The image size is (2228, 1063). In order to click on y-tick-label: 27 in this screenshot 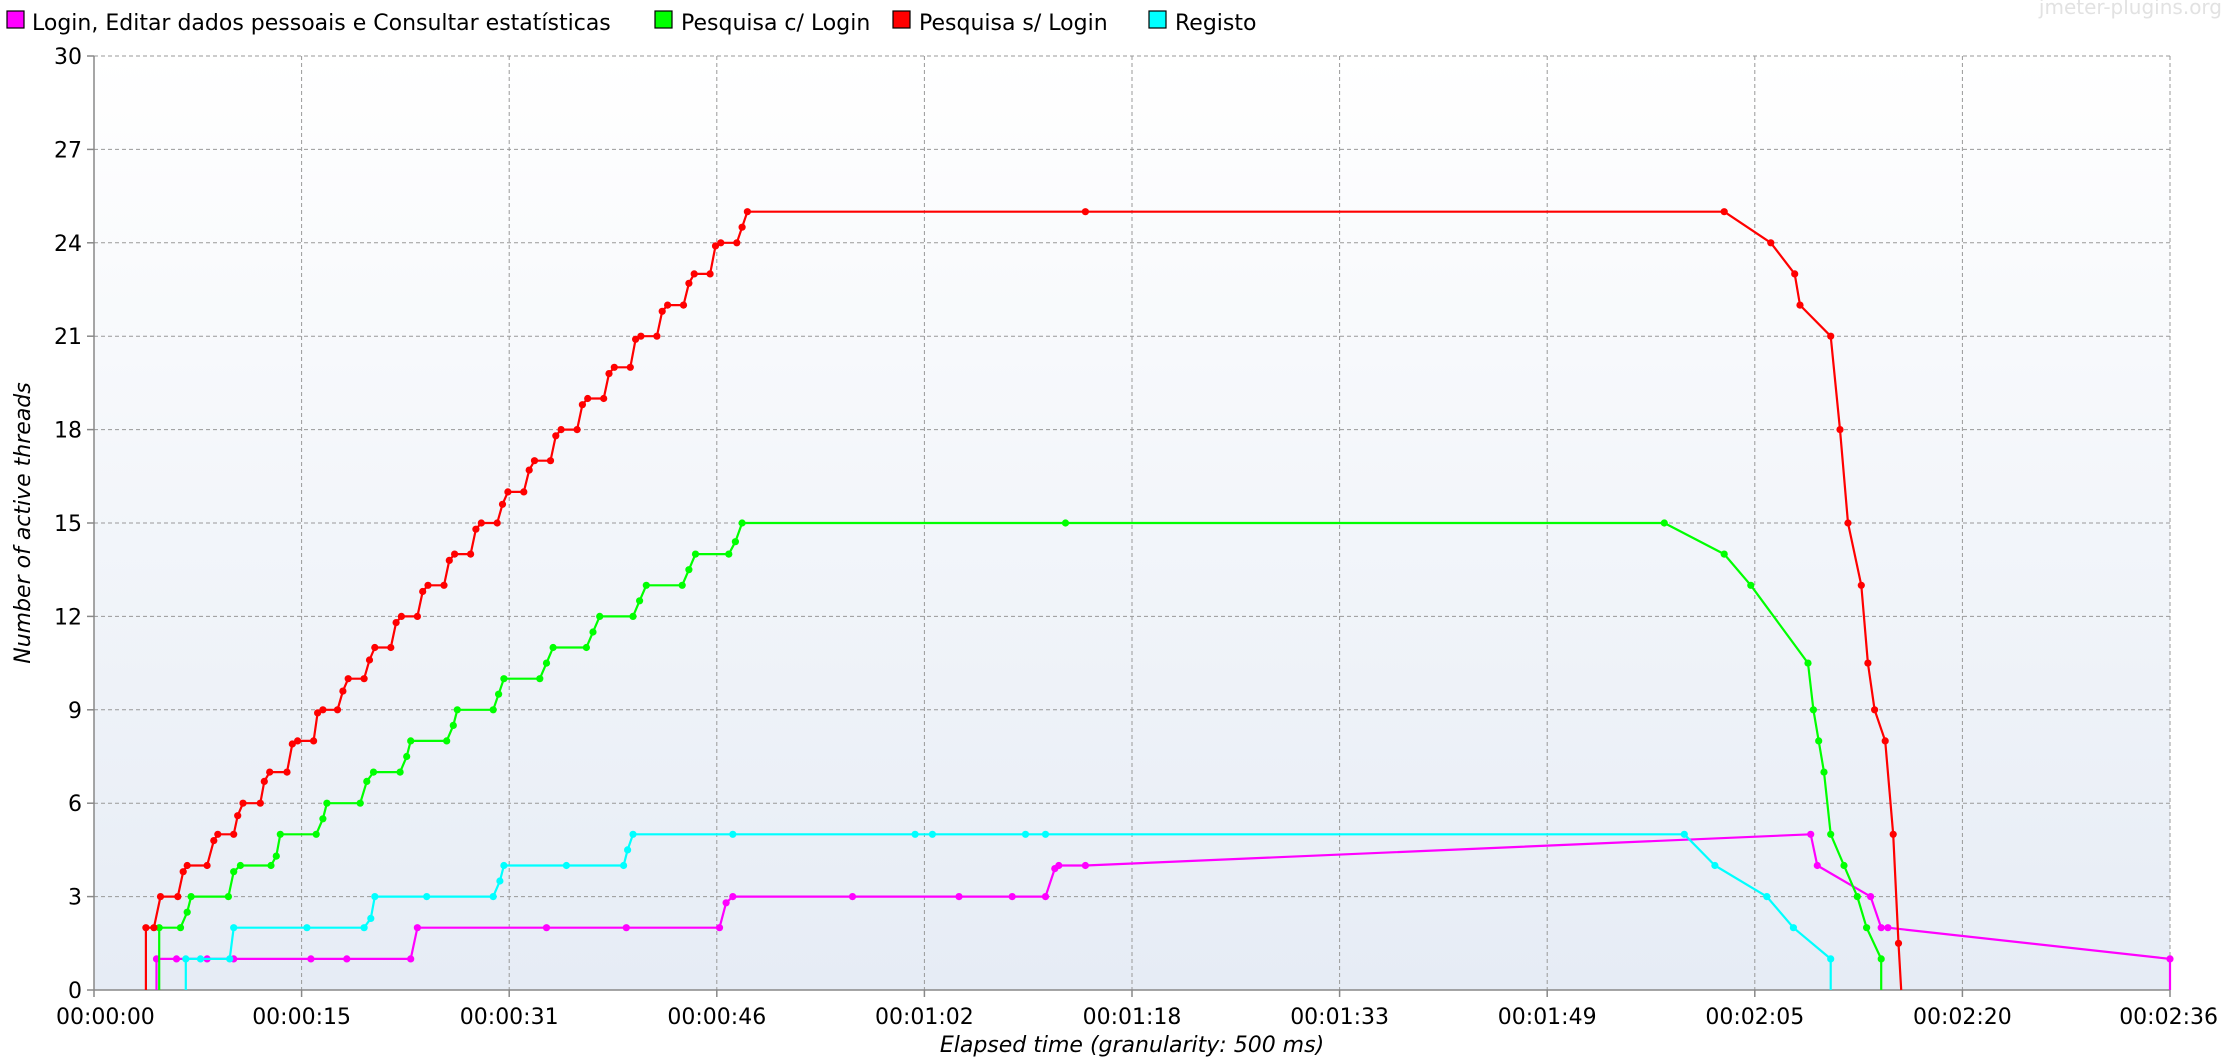, I will do `click(68, 150)`.